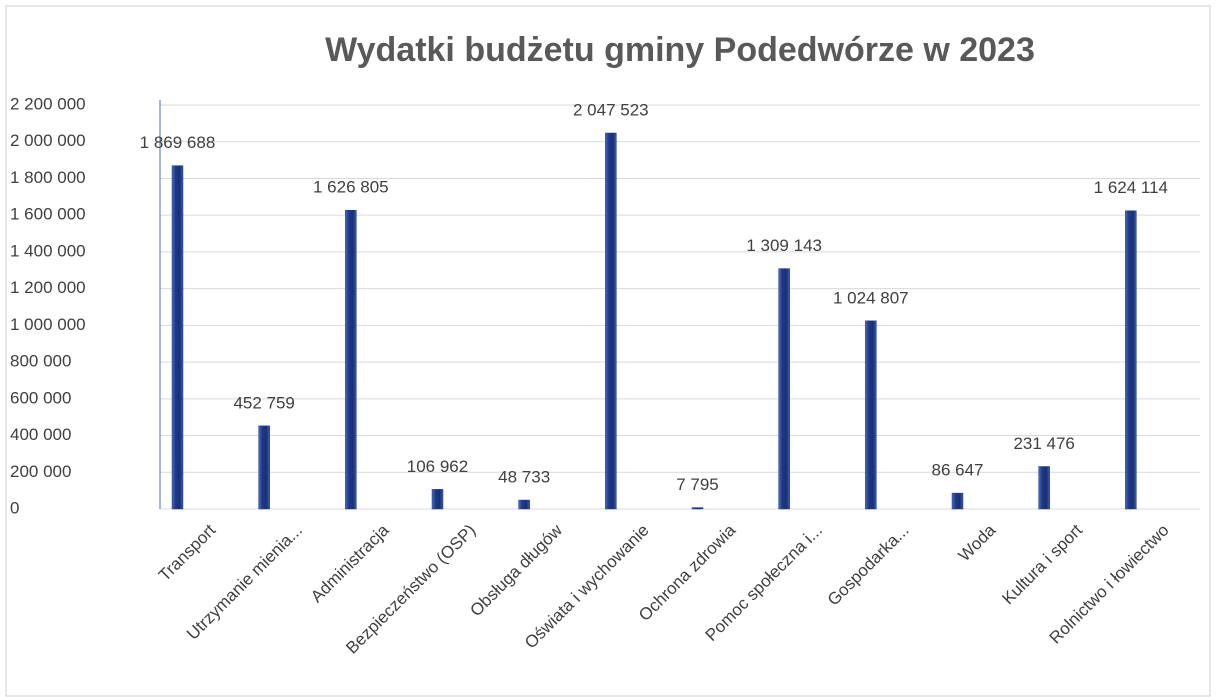  I want to click on x-tick-label: Kultura i sport, so click(1042, 564).